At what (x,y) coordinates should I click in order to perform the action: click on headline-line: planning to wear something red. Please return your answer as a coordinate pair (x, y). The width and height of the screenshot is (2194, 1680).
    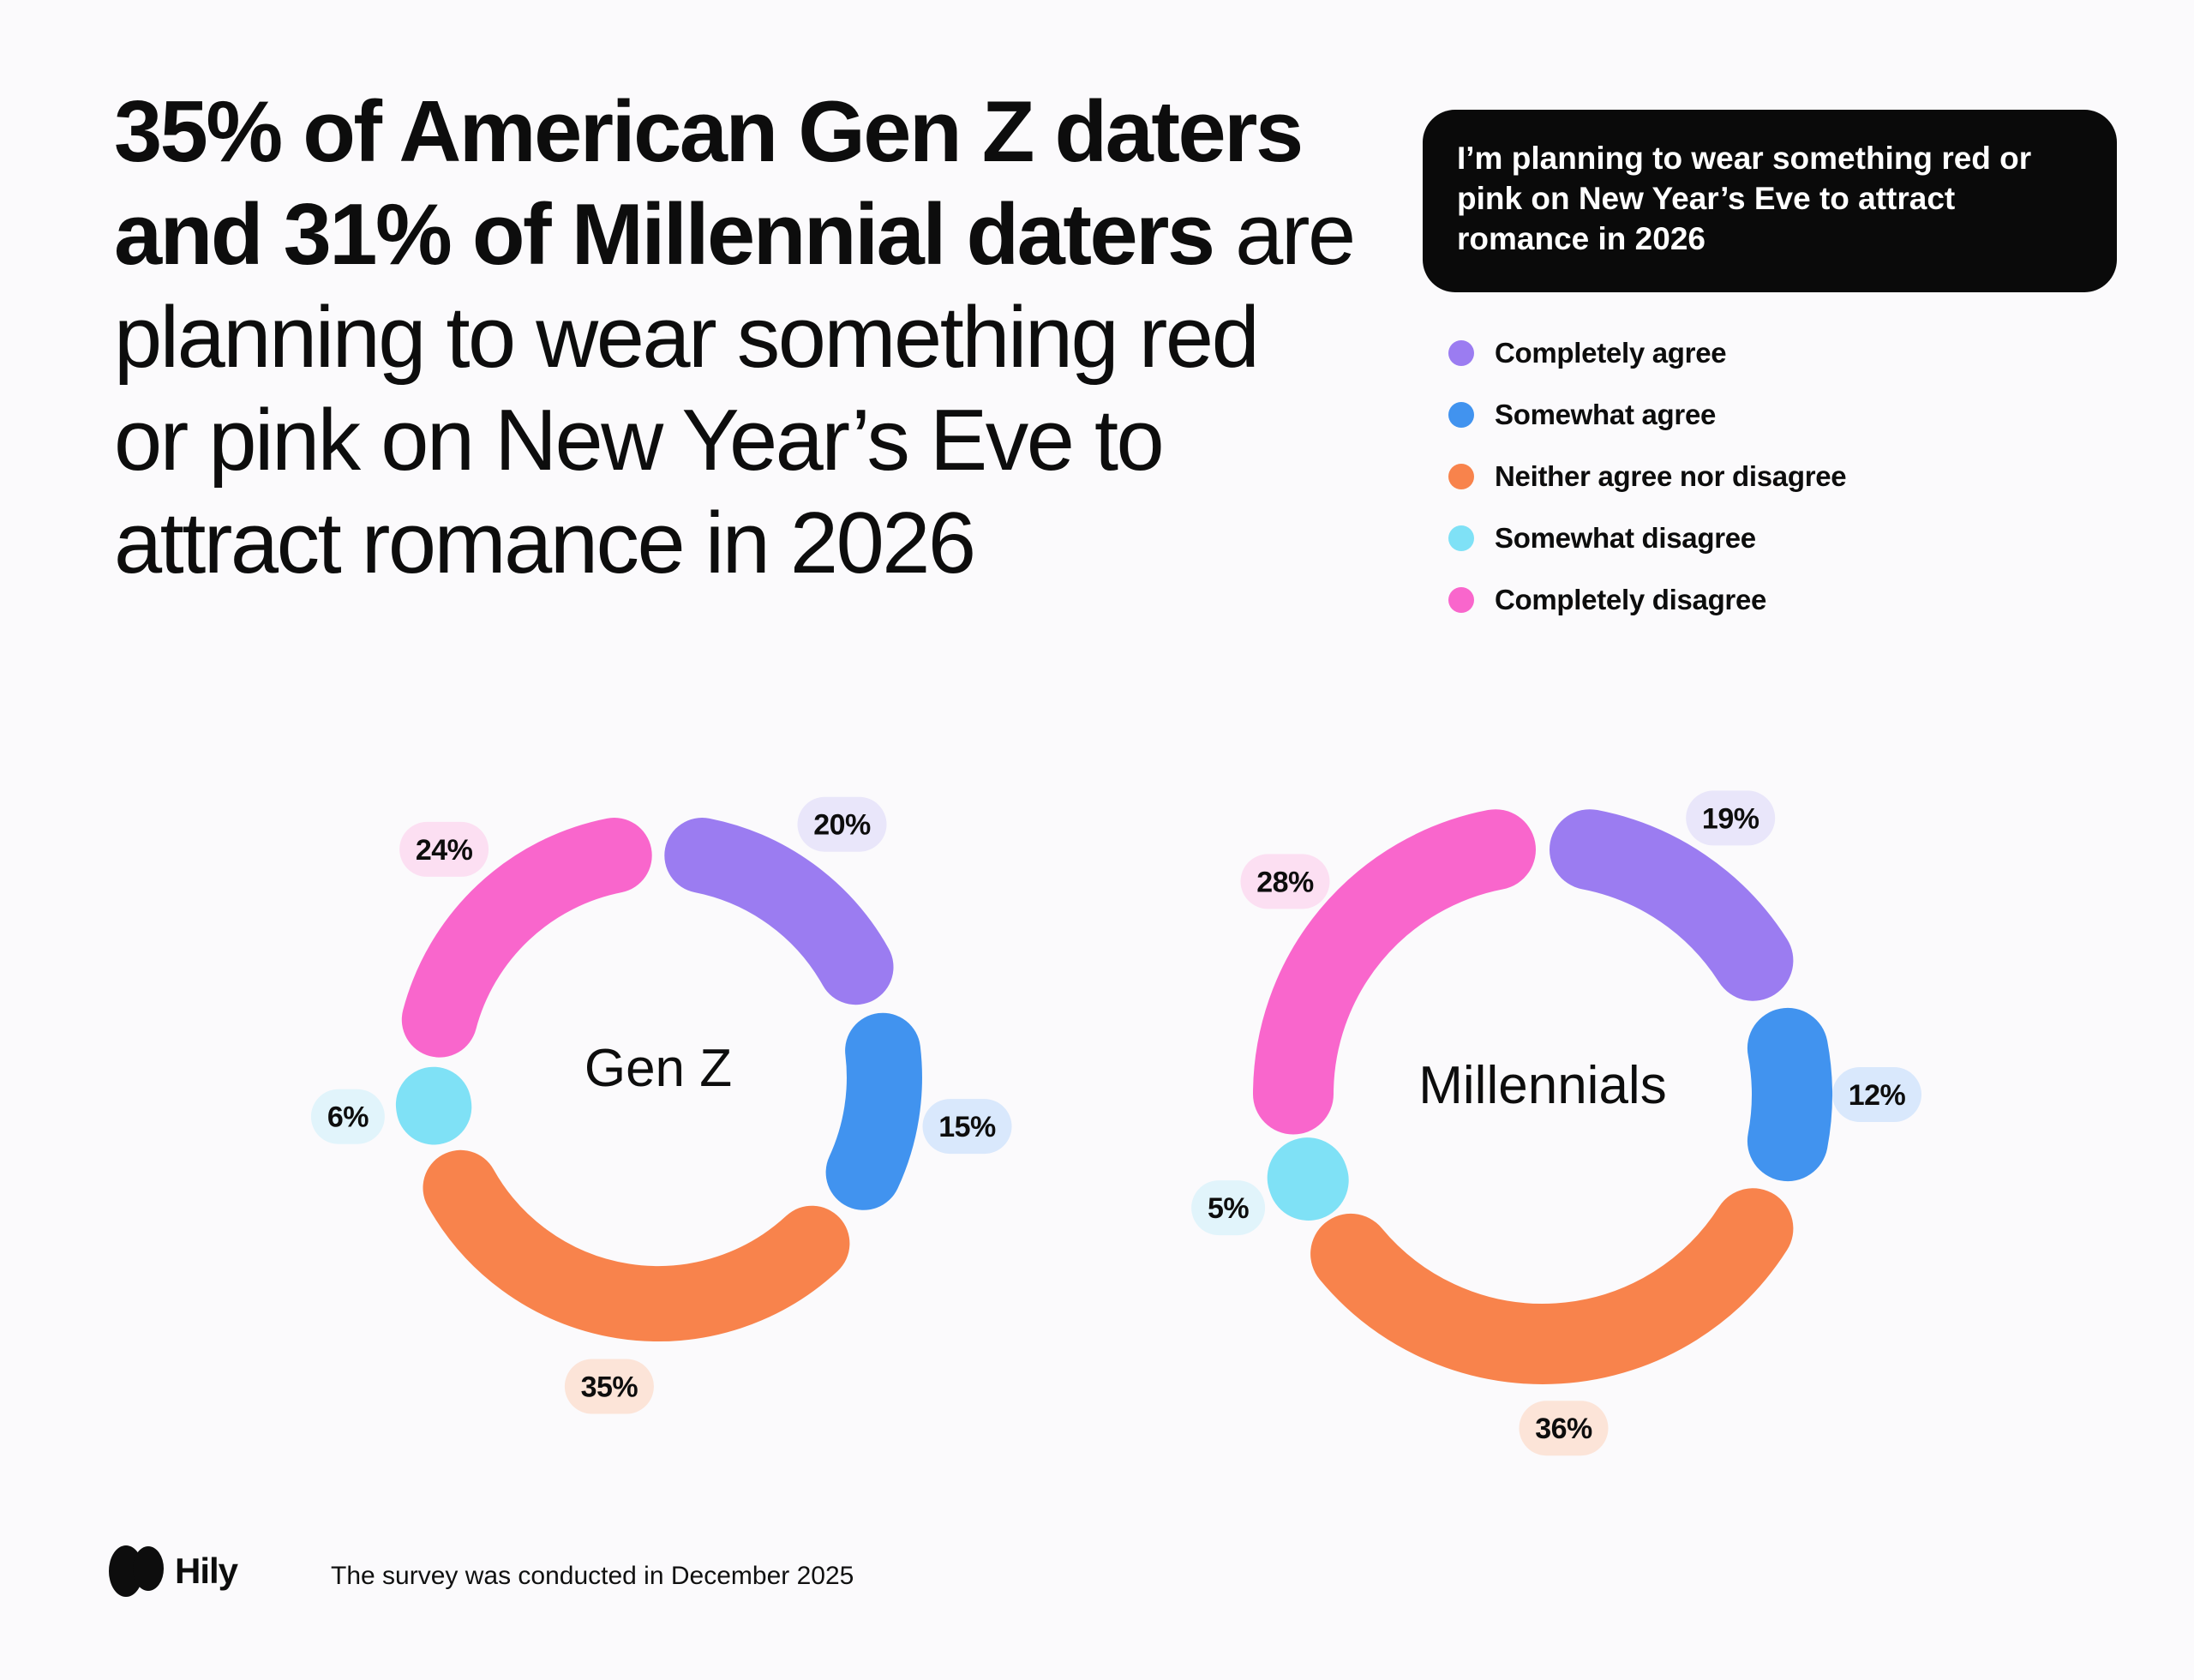
    Looking at the image, I should click on (734, 337).